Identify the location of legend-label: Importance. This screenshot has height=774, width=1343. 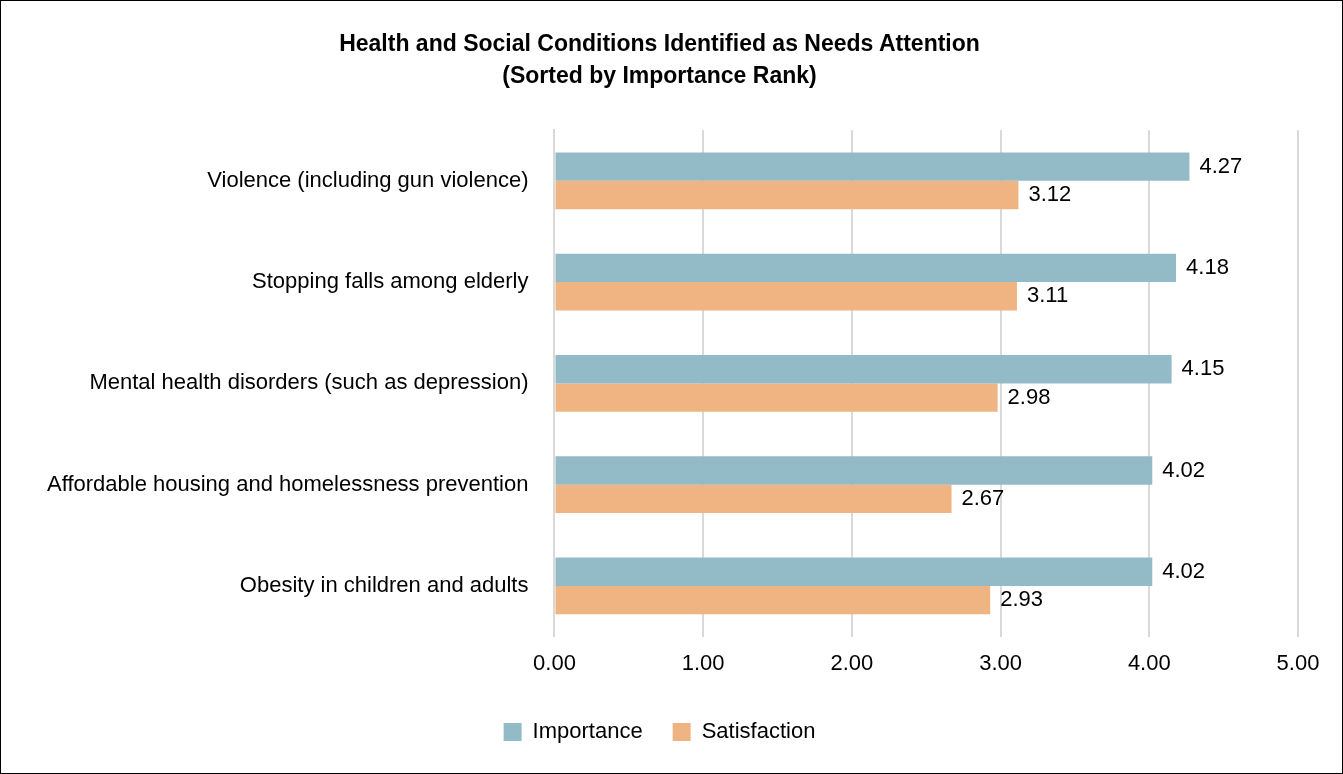
(587, 731).